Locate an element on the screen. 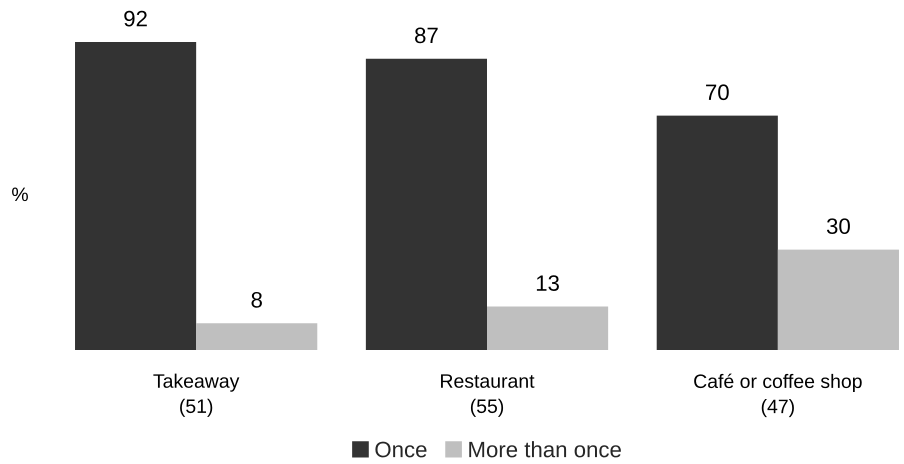 The height and width of the screenshot is (464, 904). data-label: 8 is located at coordinates (257, 300).